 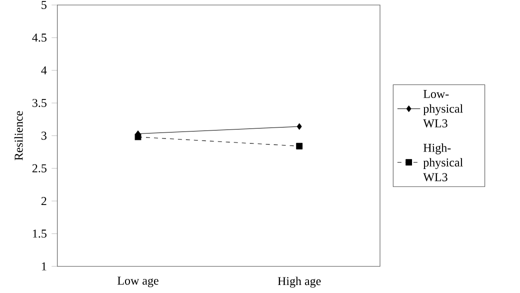 I want to click on y-tick-label: 4, so click(x=44, y=70).